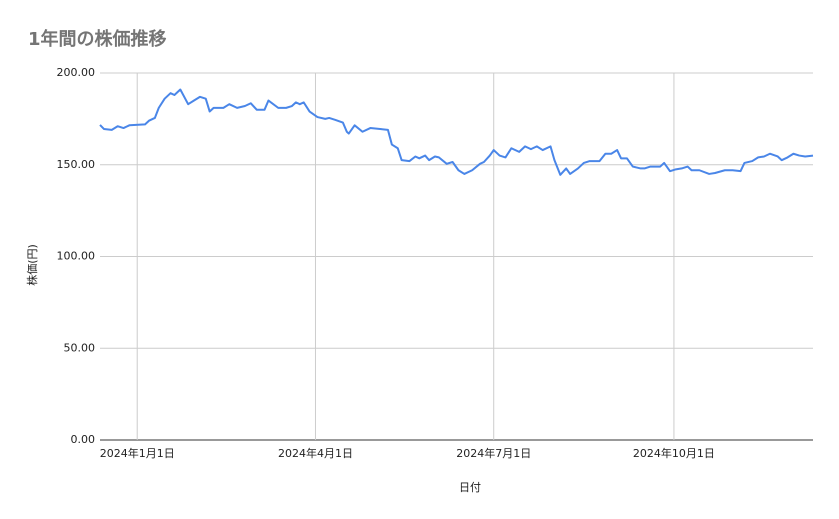 The image size is (839, 519). Describe the element at coordinates (80, 347) in the screenshot. I see `y-tick-label: 50.00` at that location.